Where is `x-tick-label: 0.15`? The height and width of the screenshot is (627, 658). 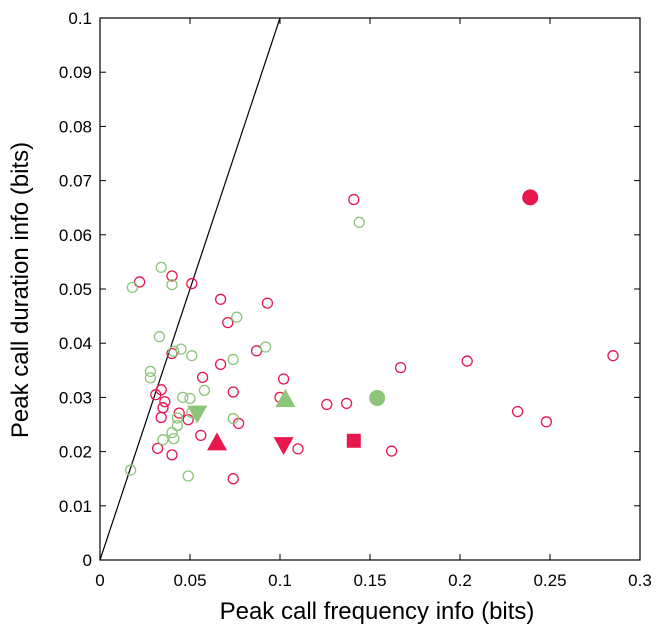 x-tick-label: 0.15 is located at coordinates (369, 580).